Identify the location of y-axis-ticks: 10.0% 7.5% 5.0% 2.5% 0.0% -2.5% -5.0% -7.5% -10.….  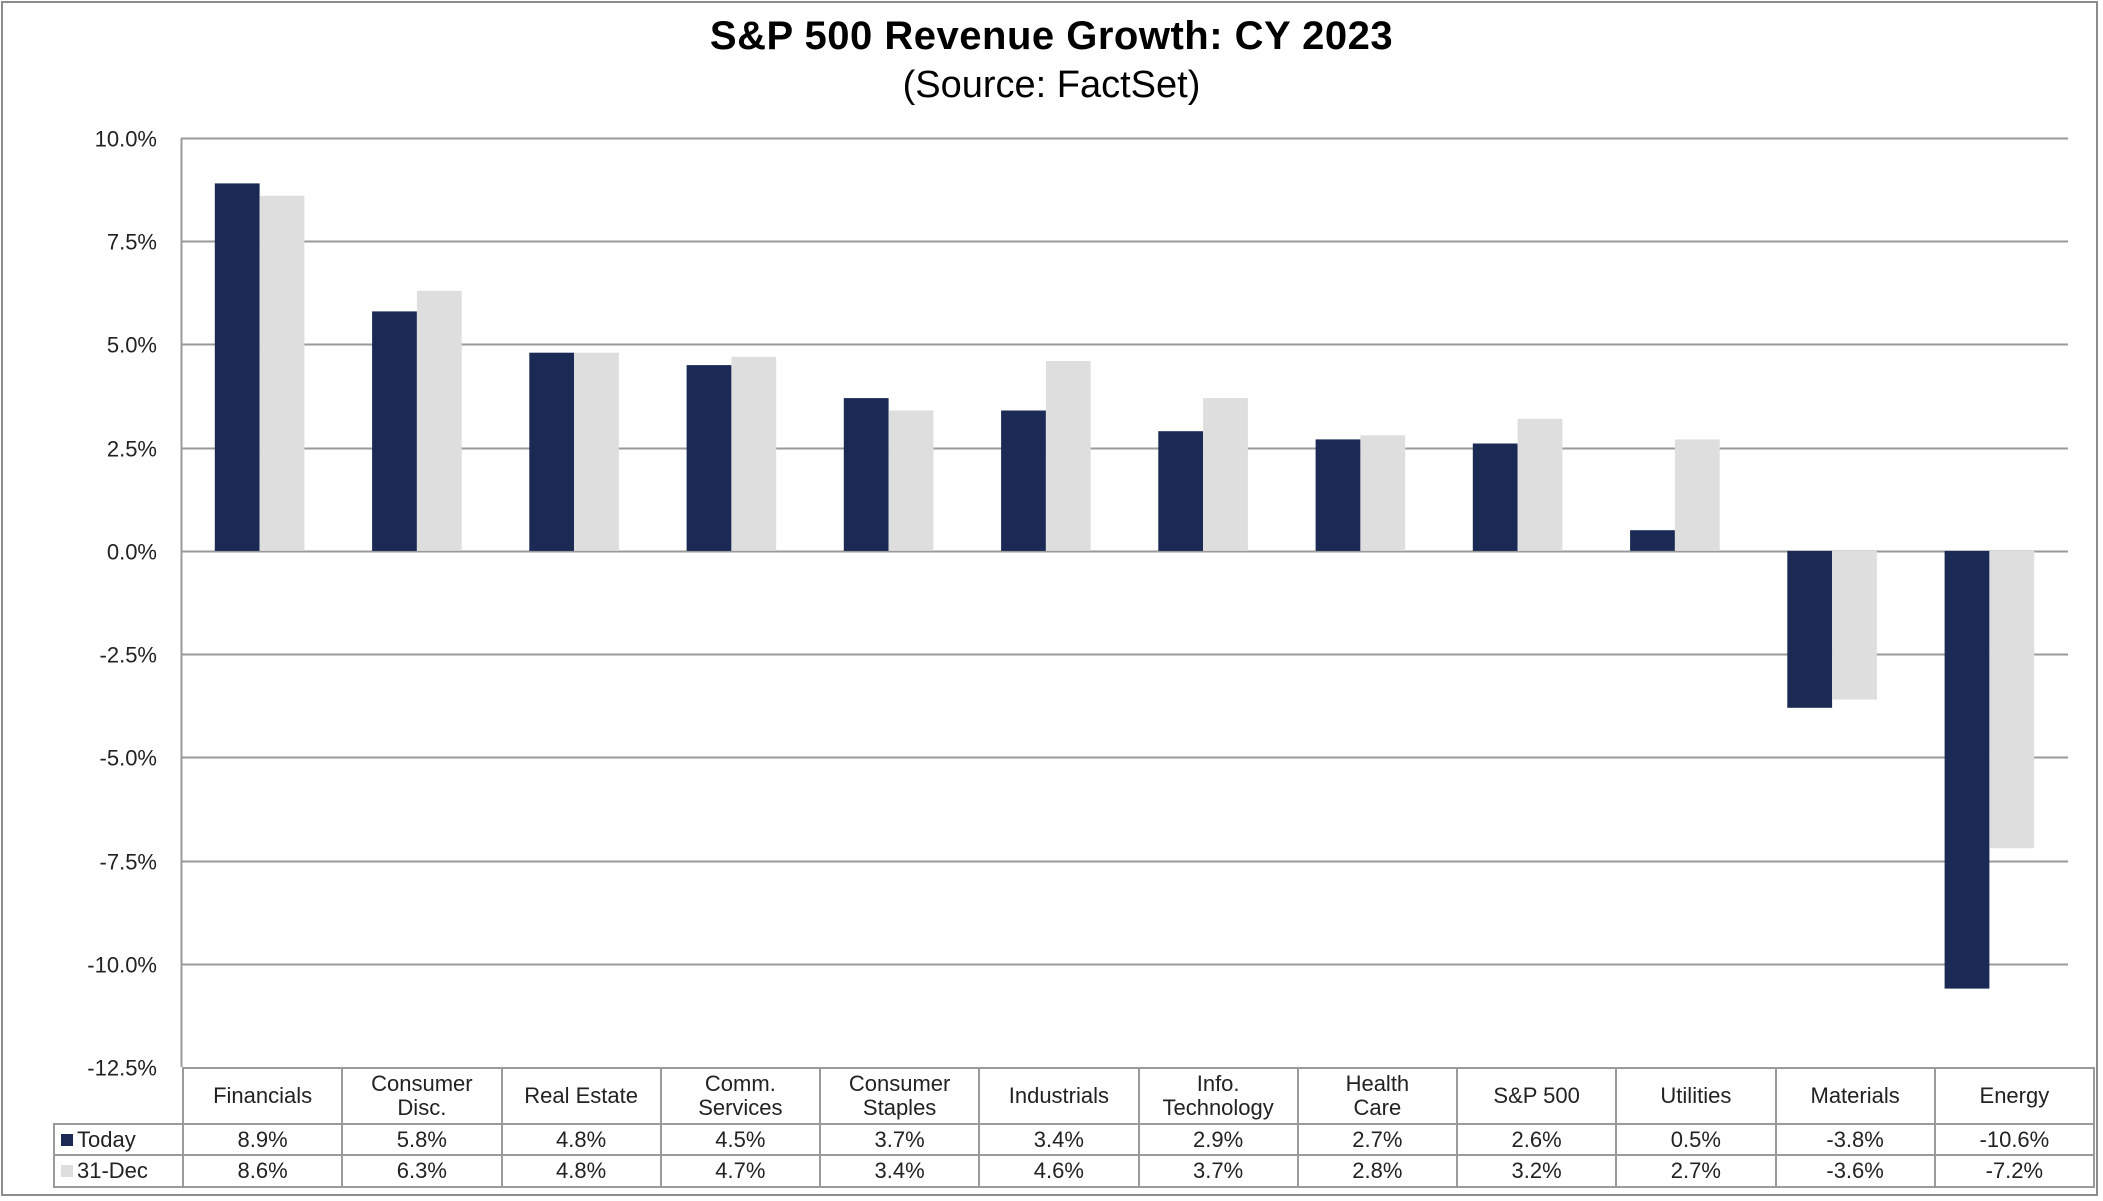
(122, 604).